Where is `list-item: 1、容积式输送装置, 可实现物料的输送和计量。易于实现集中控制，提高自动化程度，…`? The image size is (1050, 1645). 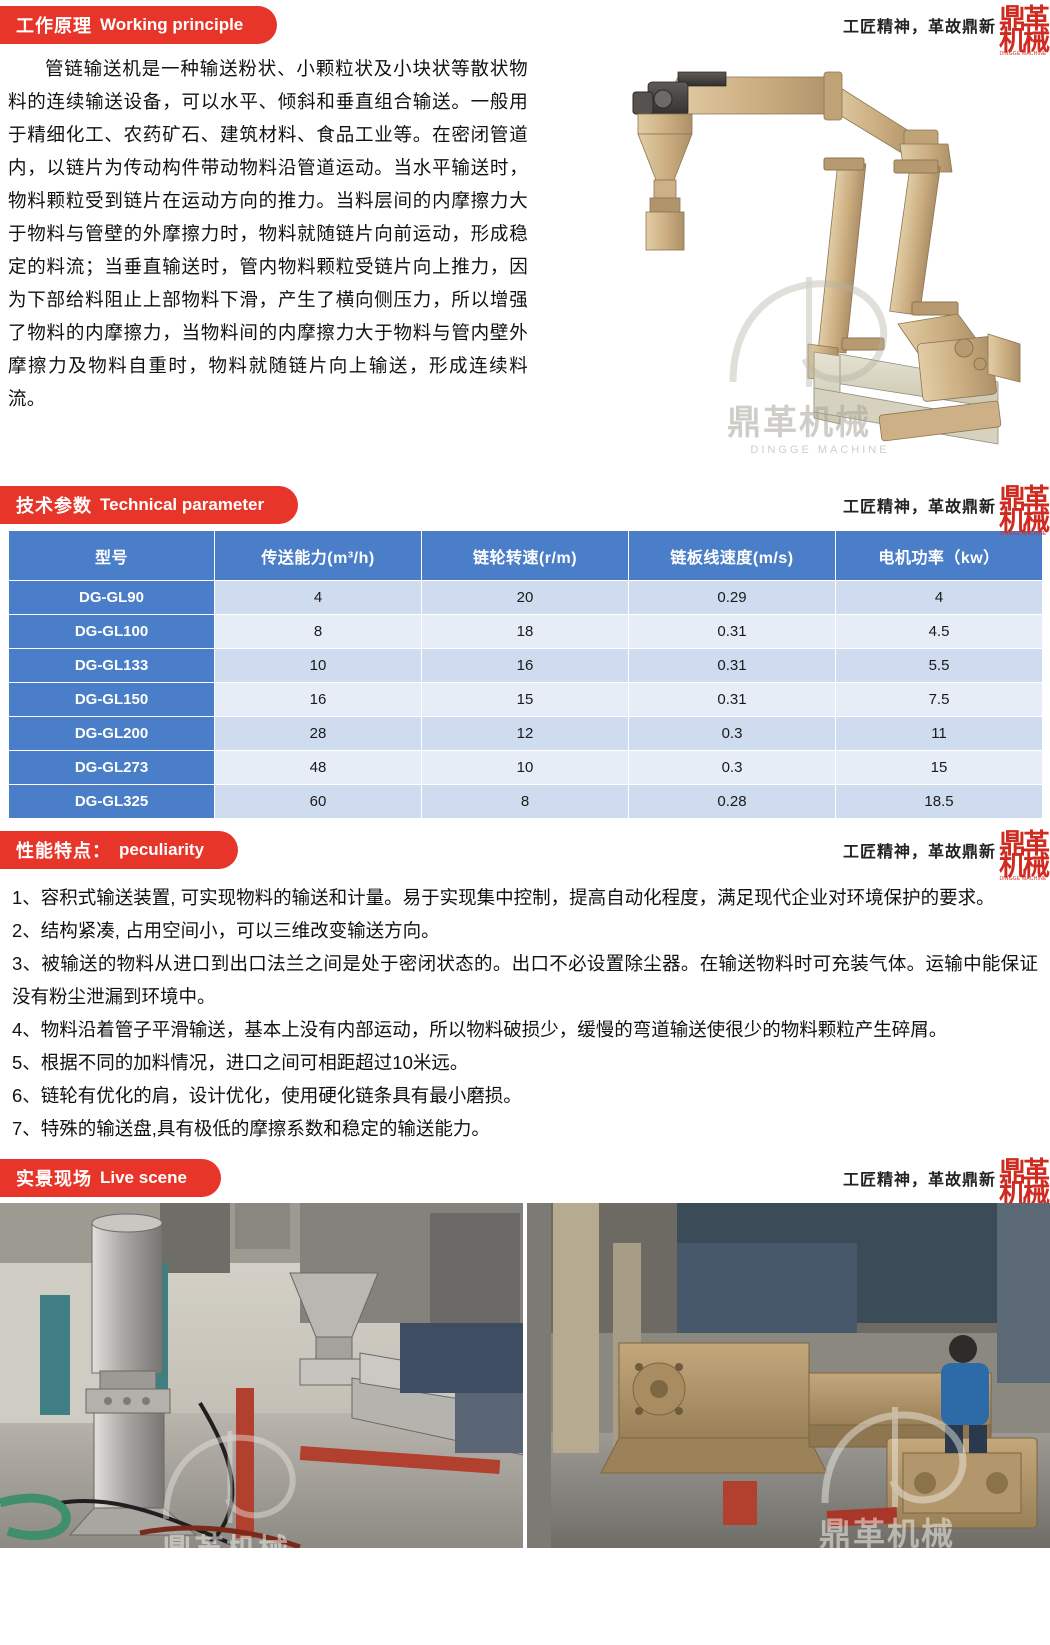 list-item: 1、容积式输送装置, 可实现物料的输送和计量。易于实现集中控制，提高自动化程度，… is located at coordinates (503, 897).